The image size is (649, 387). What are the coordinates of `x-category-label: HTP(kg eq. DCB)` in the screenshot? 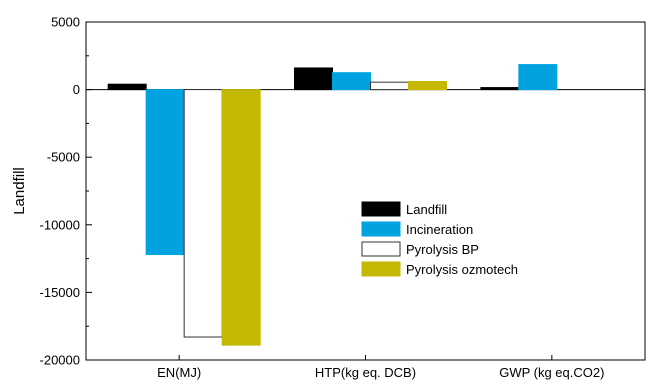 It's located at (365, 372).